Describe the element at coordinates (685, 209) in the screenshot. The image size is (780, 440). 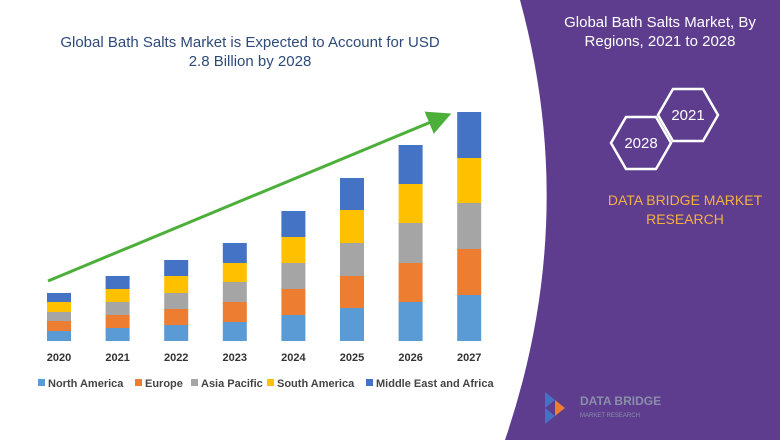
I see `side-brand: DATA BRIDGE MARKET RESEARCH` at that location.